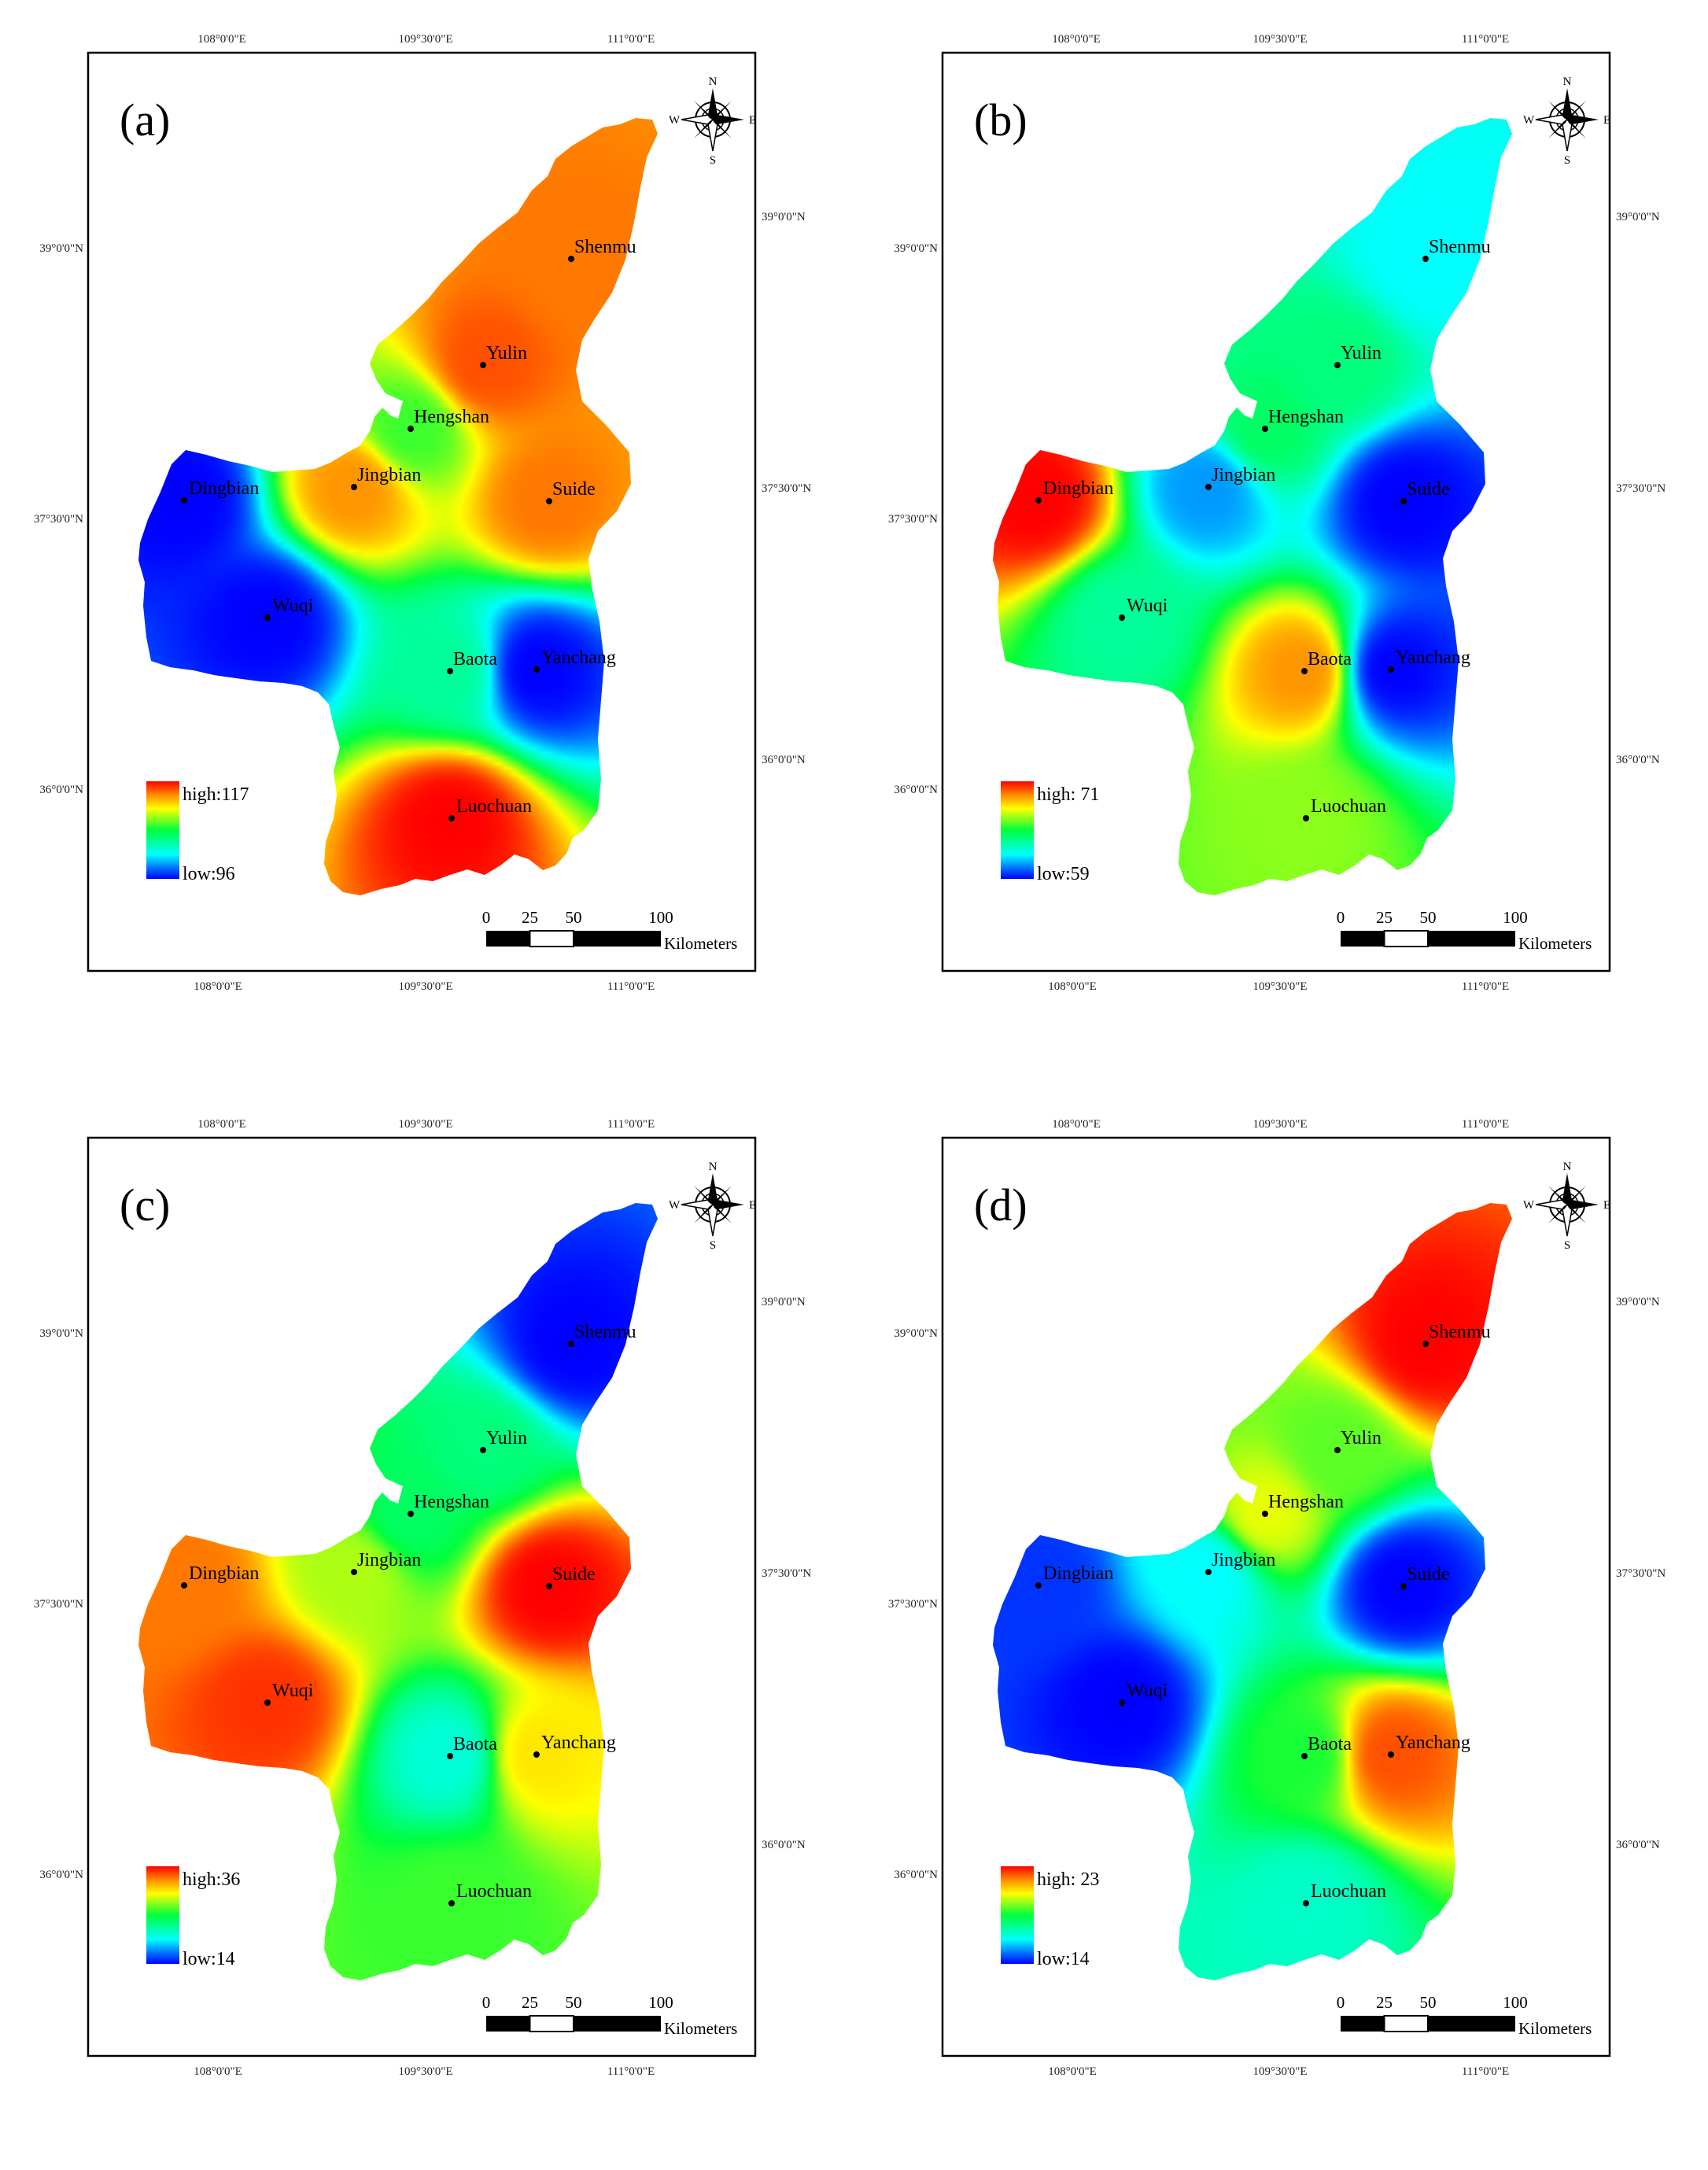 Image resolution: width=1708 pixels, height=2170 pixels. I want to click on city-label: Wuqi, so click(293, 1691).